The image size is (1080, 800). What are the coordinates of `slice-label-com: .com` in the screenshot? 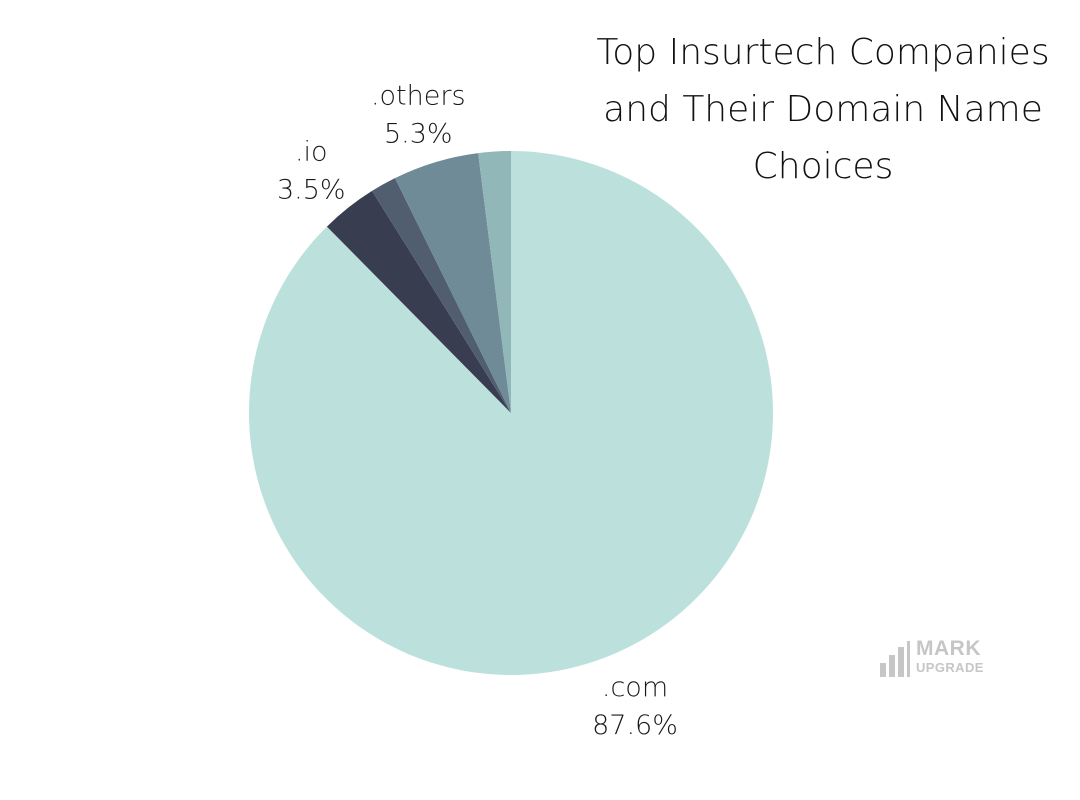 It's located at (635, 687).